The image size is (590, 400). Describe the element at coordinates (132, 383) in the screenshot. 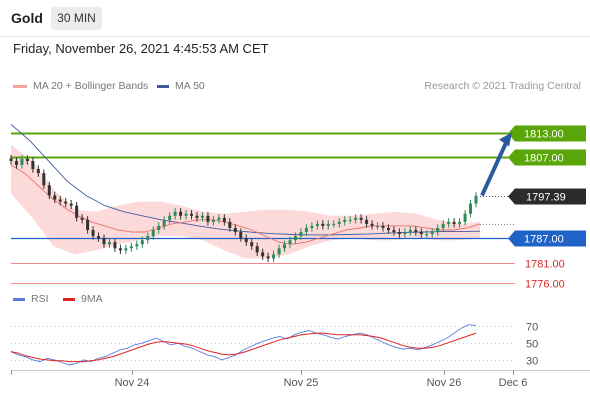

I see `time-tick-Nov-24: Nov 24` at that location.